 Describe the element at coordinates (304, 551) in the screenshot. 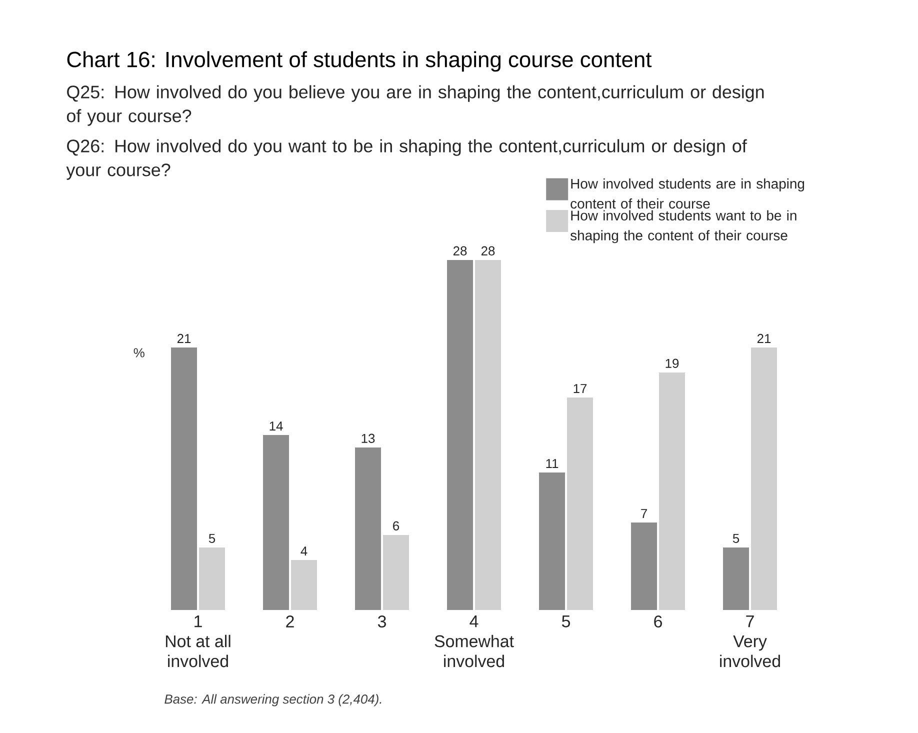

I see `data-label: 4` at that location.